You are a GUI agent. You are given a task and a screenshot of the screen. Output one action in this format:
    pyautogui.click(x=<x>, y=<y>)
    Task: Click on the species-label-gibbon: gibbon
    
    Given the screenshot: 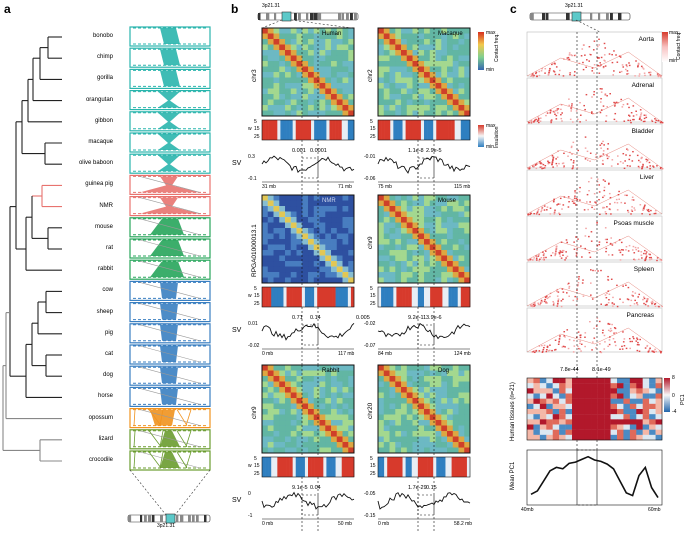 What is the action you would take?
    pyautogui.click(x=103, y=120)
    